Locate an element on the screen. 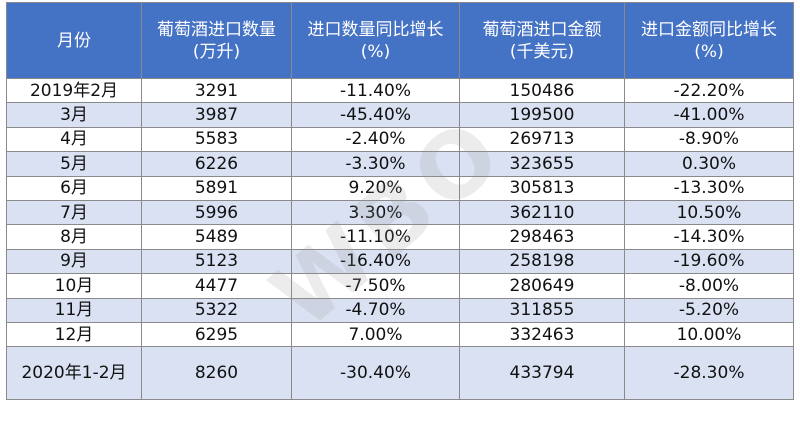 Image resolution: width=800 pixels, height=444 pixels. cell-amount-yoy: -5.20% is located at coordinates (709, 310).